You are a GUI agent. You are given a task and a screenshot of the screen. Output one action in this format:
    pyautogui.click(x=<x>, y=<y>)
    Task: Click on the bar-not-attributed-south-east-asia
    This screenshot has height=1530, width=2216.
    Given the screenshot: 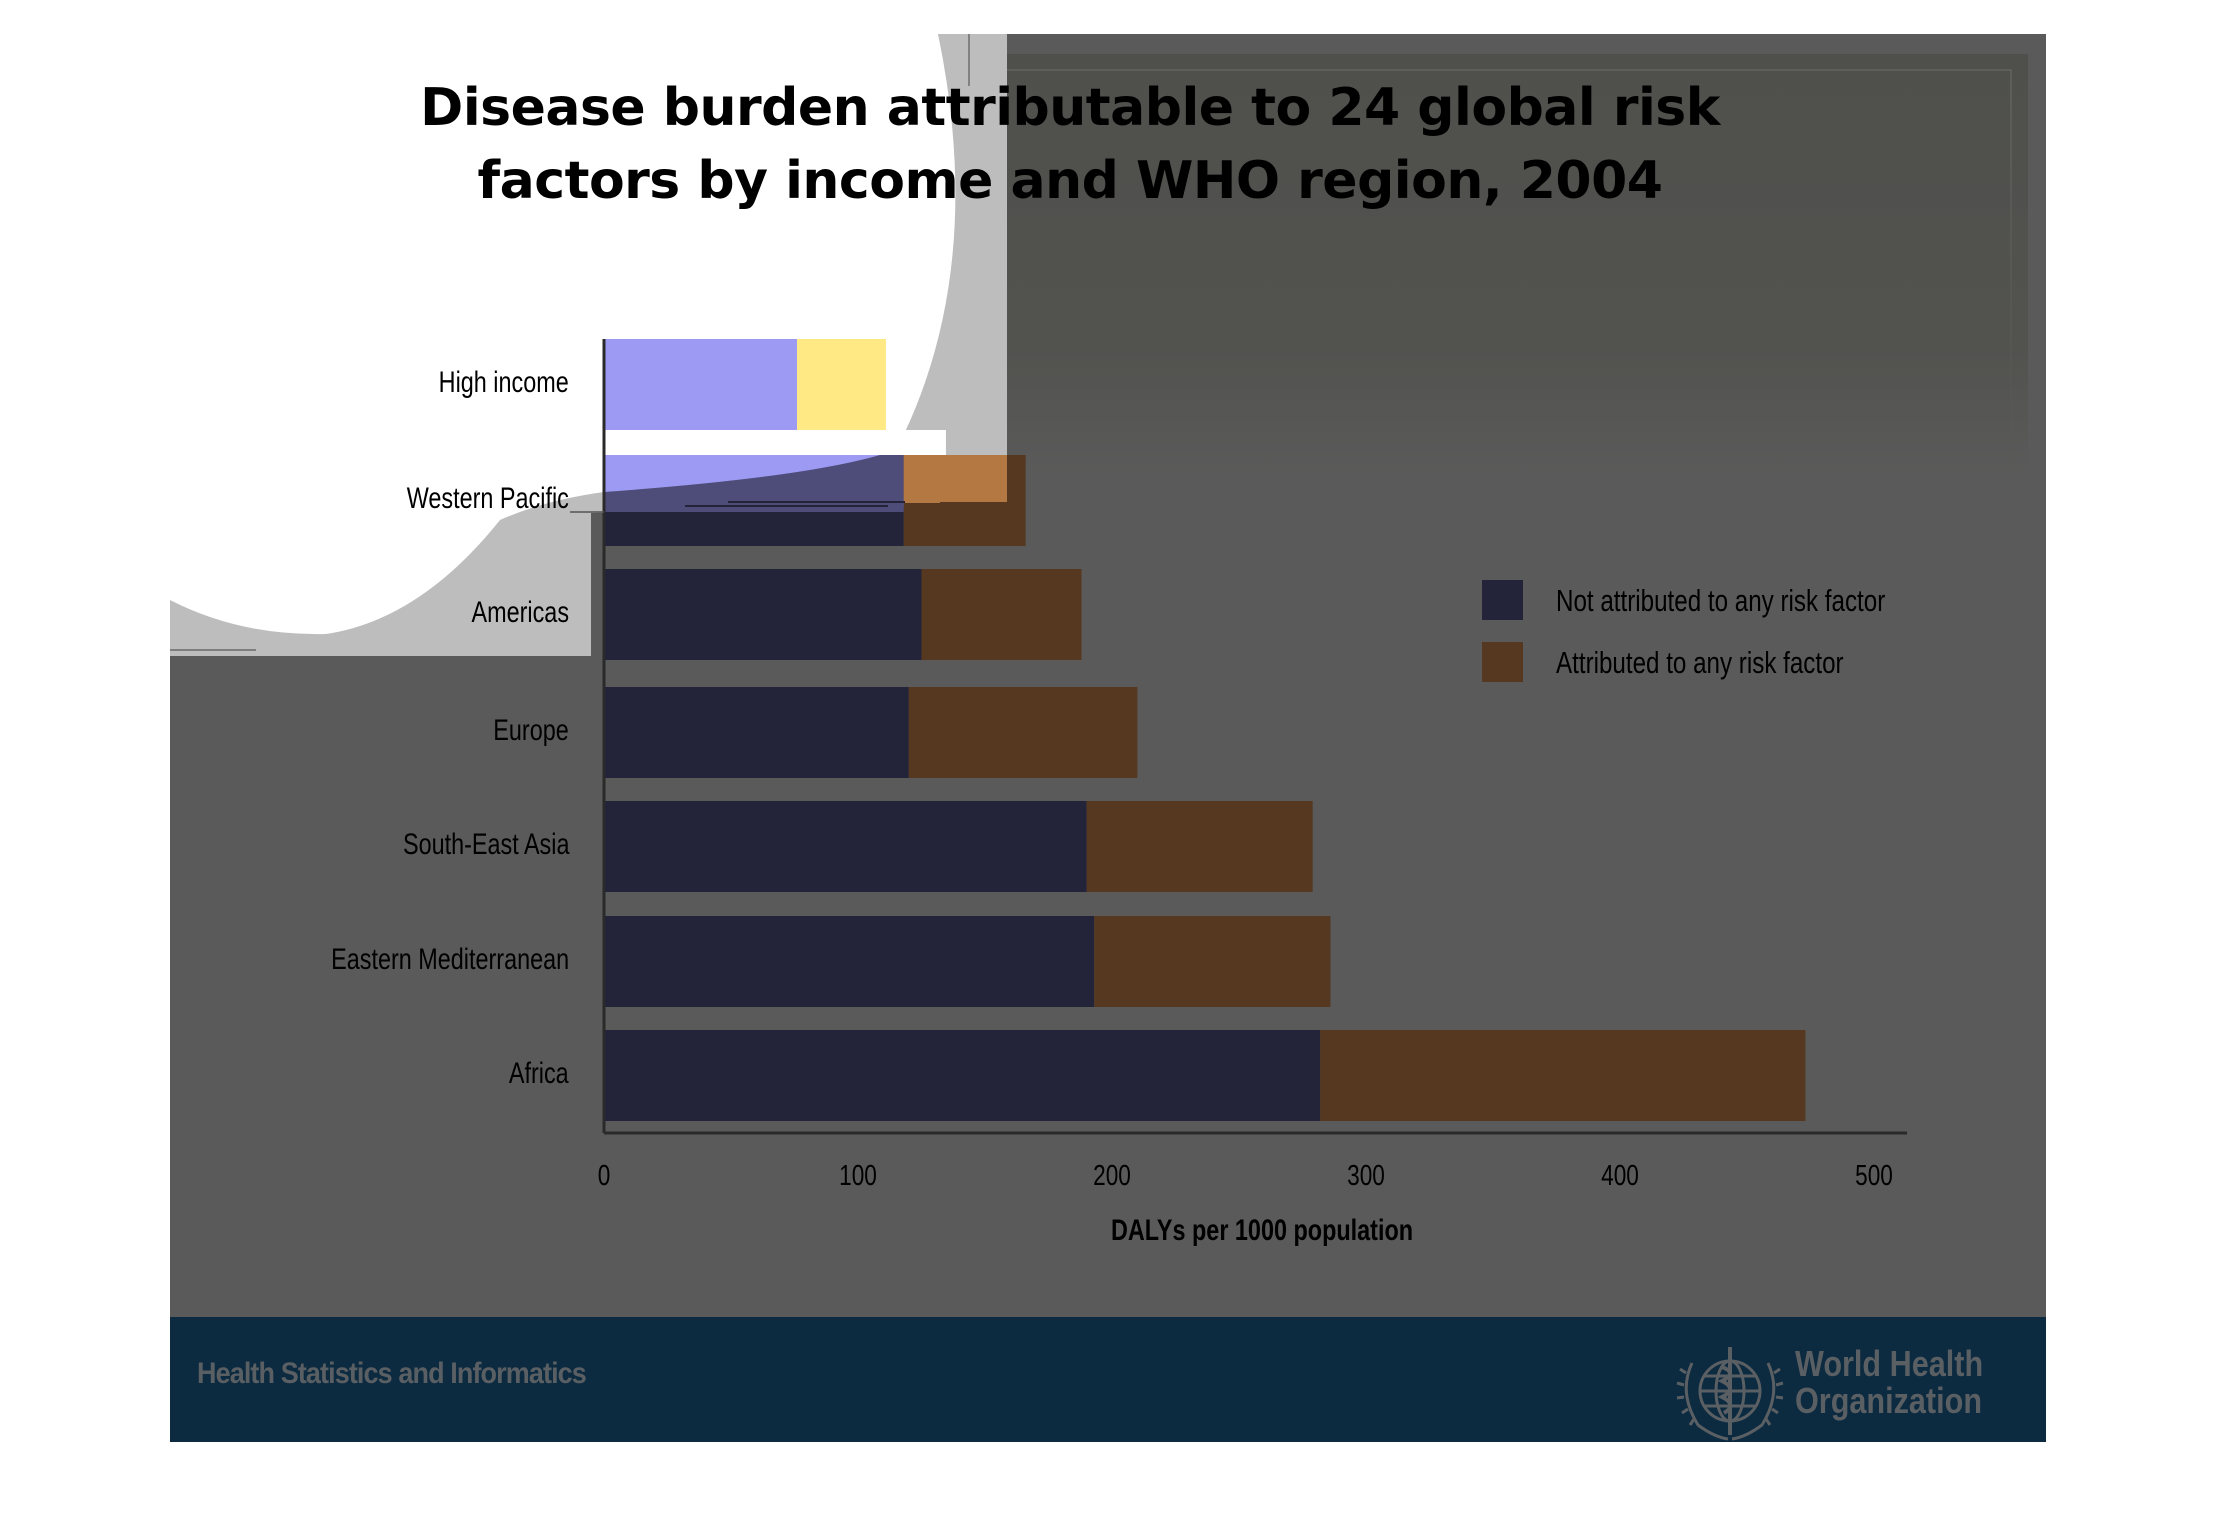 What is the action you would take?
    pyautogui.click(x=845, y=846)
    